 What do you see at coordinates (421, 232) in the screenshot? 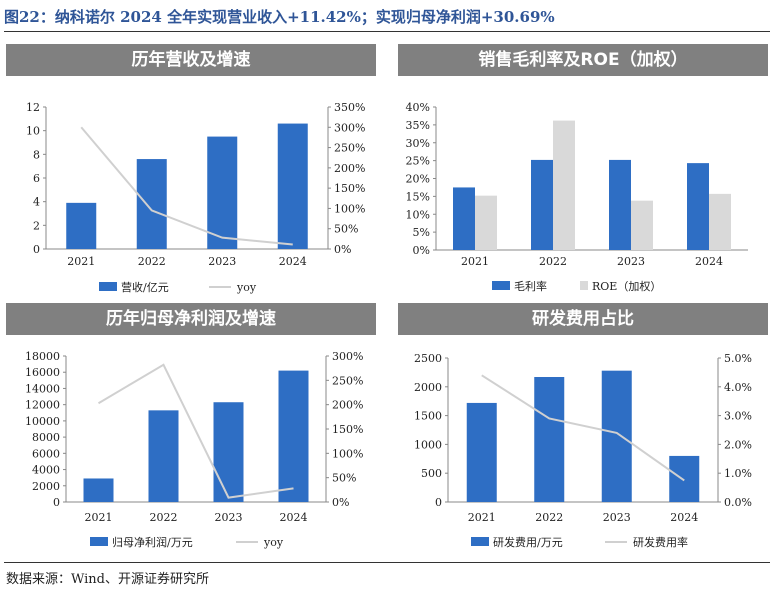
I see `margin-left-tick-label: 5%` at bounding box center [421, 232].